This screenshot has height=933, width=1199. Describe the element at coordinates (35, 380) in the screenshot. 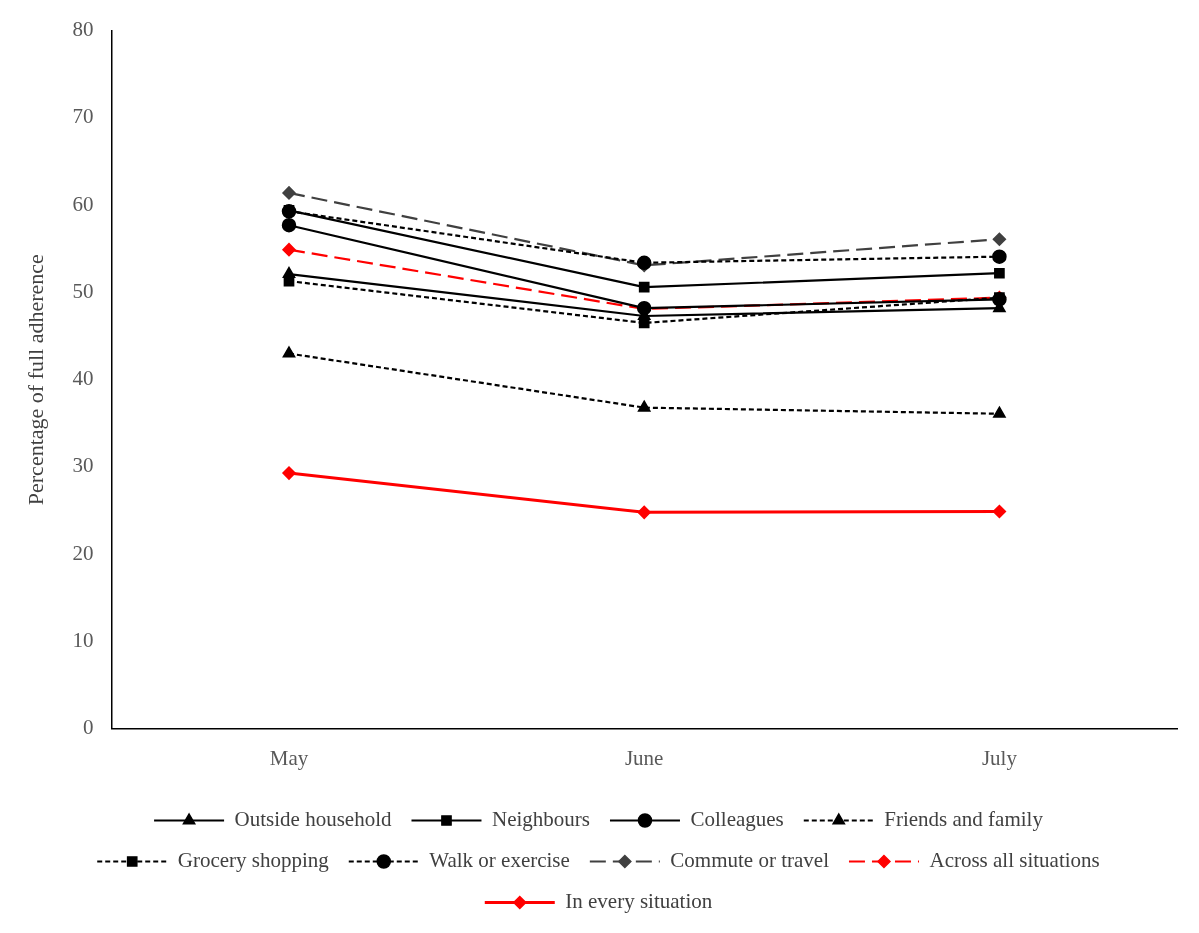

I see `y-axis-title: Percentage of full adherence` at that location.